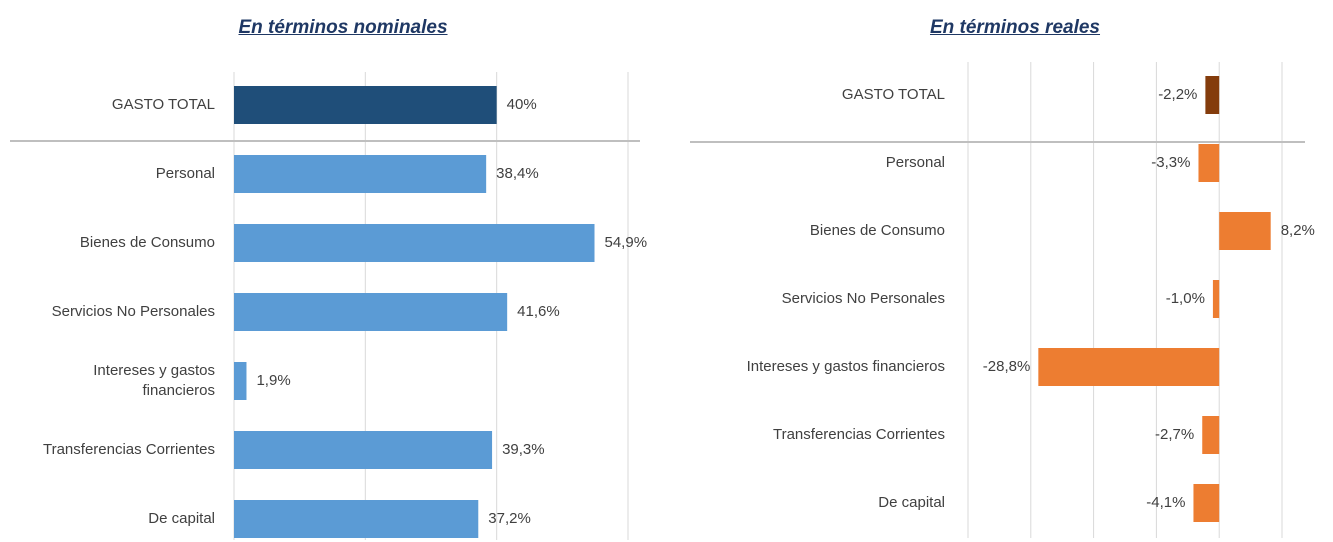  I want to click on value-label: 54,9%, so click(626, 242).